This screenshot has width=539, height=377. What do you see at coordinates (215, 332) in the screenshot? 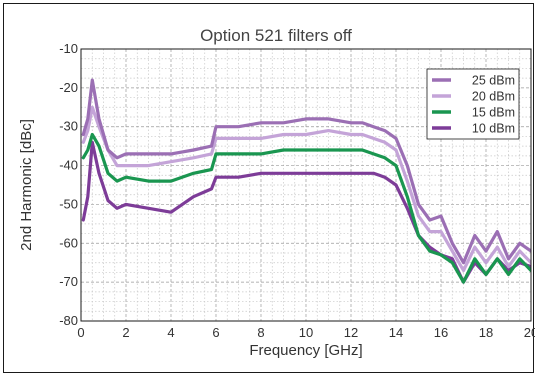
I see `x-tick-label: 6` at bounding box center [215, 332].